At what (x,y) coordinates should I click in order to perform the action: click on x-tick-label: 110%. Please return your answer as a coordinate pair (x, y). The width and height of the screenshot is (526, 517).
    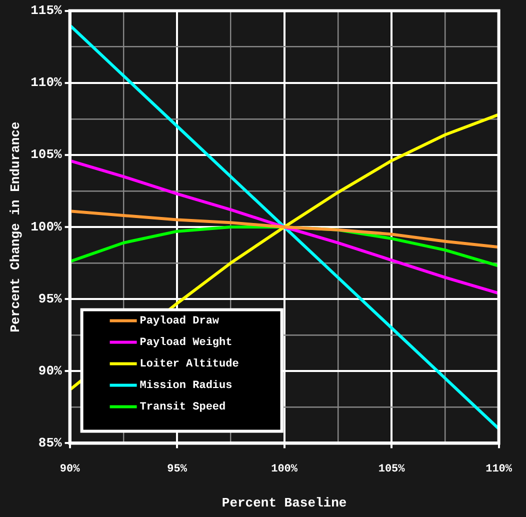
    Looking at the image, I should click on (499, 470).